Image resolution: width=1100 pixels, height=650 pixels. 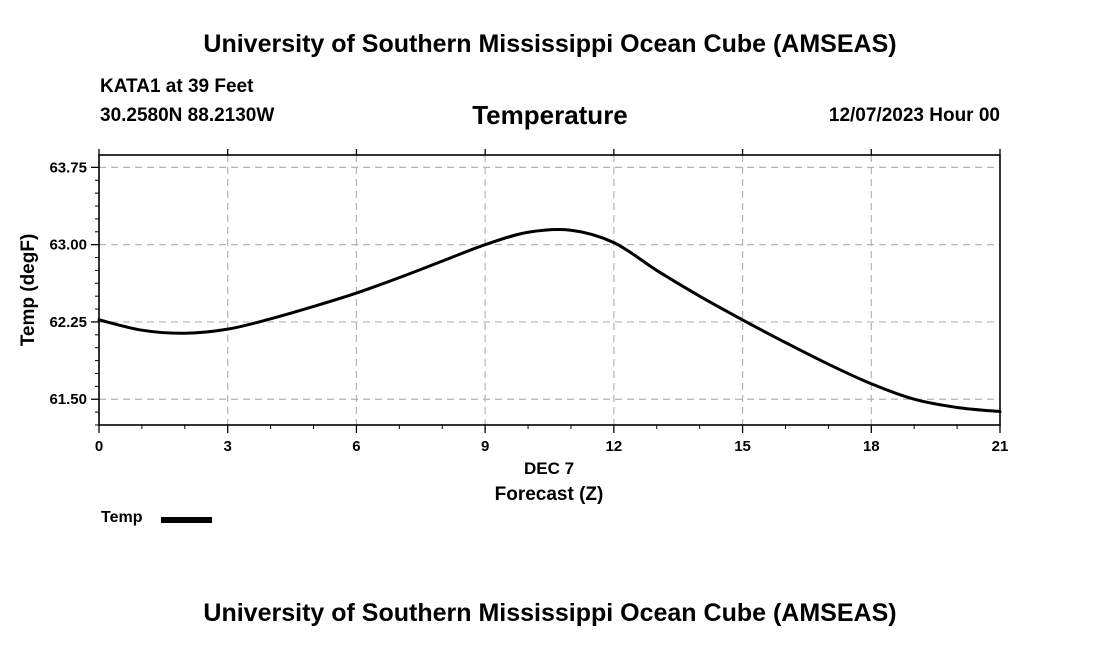 What do you see at coordinates (549, 468) in the screenshot?
I see `x-axis-date-label: DEC 7` at bounding box center [549, 468].